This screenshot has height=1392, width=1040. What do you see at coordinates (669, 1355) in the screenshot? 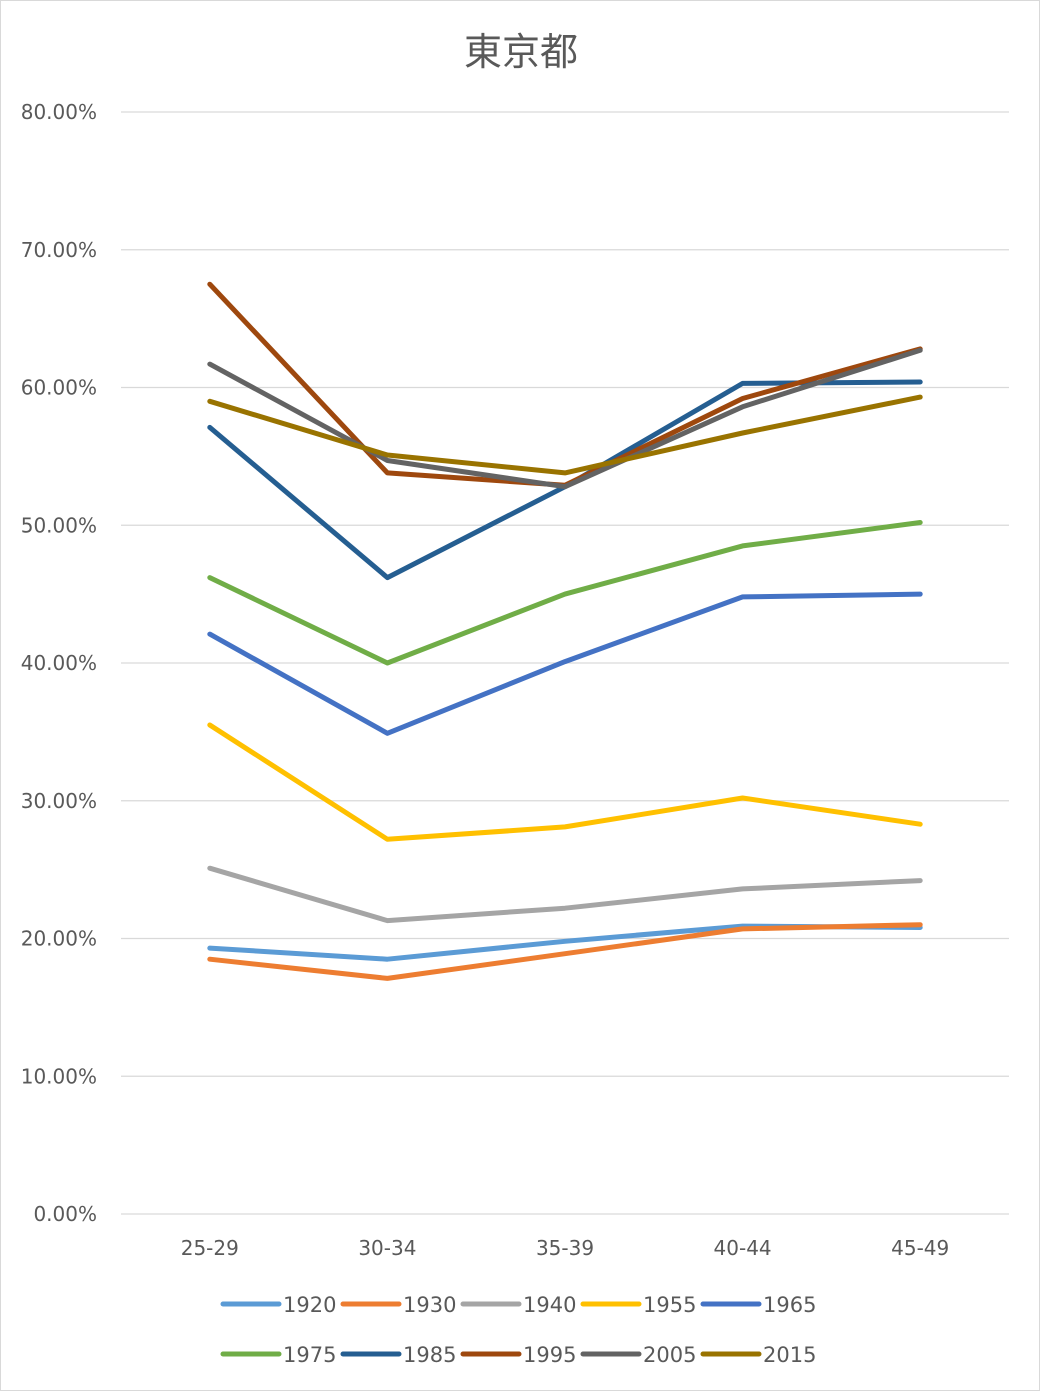
I see `legend-label: 2005` at bounding box center [669, 1355].